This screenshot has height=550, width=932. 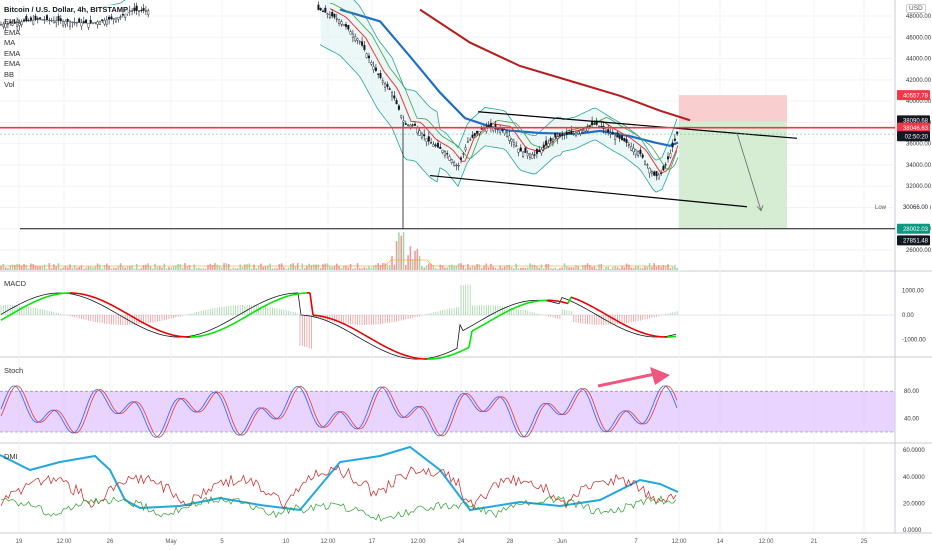 What do you see at coordinates (10, 42) in the screenshot?
I see `indicator-ma-label: MA` at bounding box center [10, 42].